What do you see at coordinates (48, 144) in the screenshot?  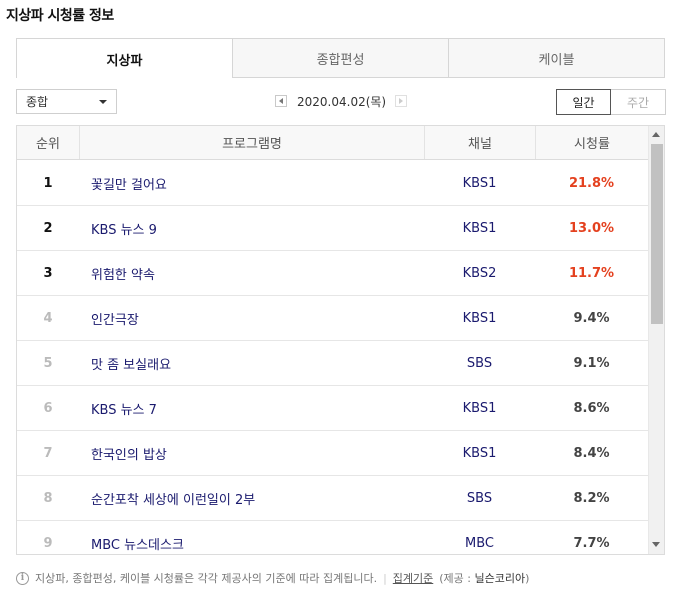 I see `header-rank: 순위` at bounding box center [48, 144].